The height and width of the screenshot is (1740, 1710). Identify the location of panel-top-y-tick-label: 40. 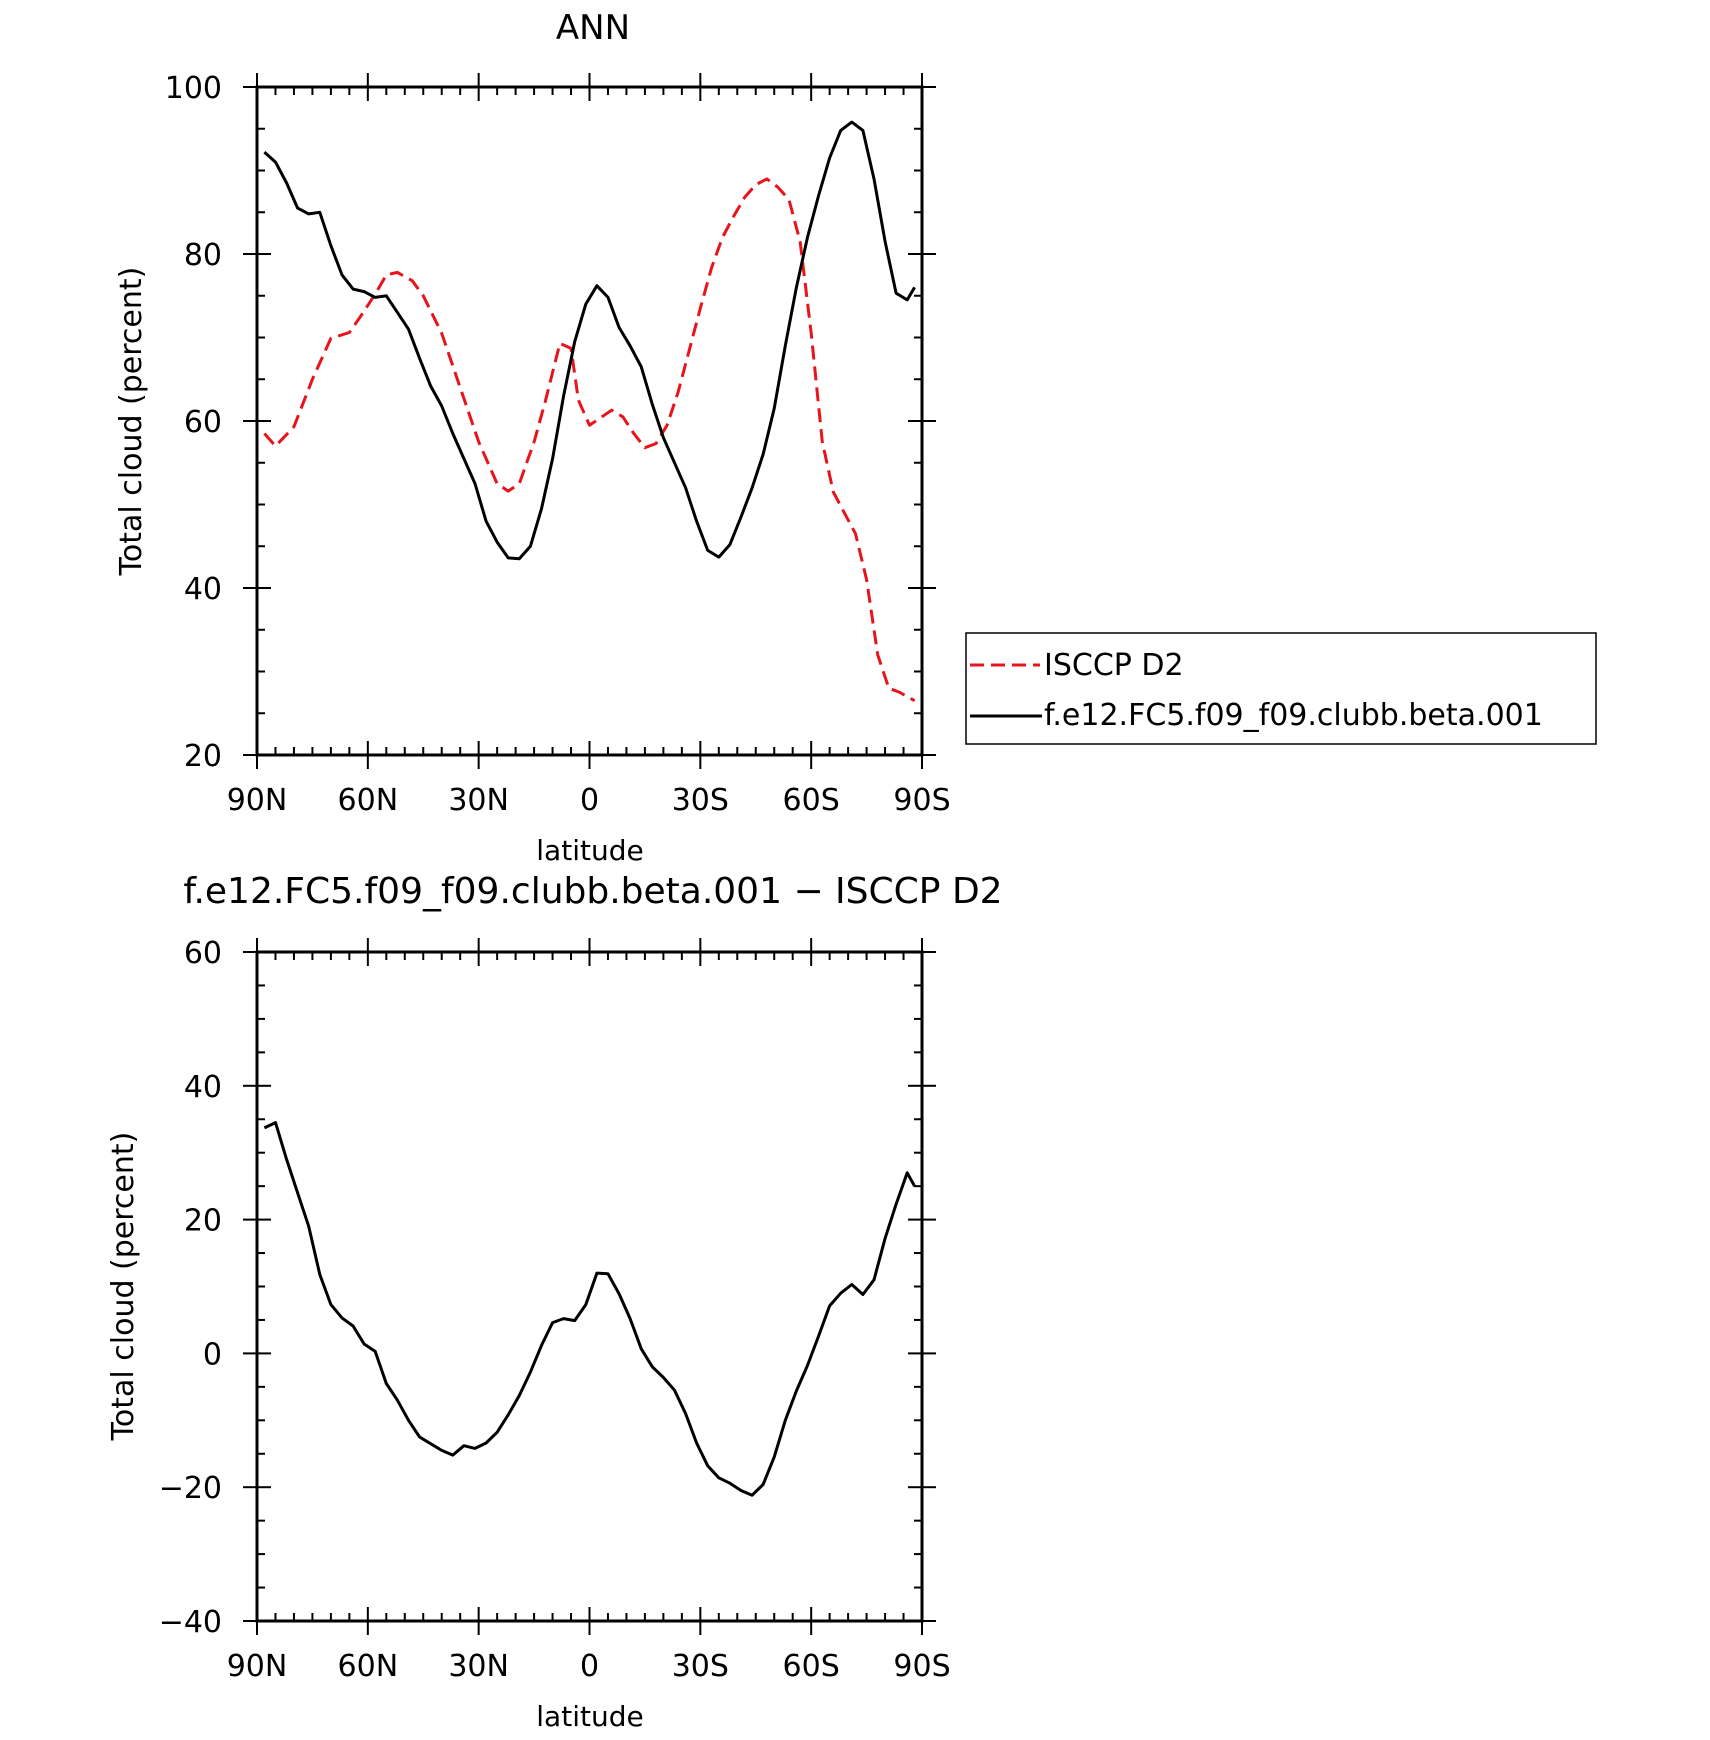
(203, 589).